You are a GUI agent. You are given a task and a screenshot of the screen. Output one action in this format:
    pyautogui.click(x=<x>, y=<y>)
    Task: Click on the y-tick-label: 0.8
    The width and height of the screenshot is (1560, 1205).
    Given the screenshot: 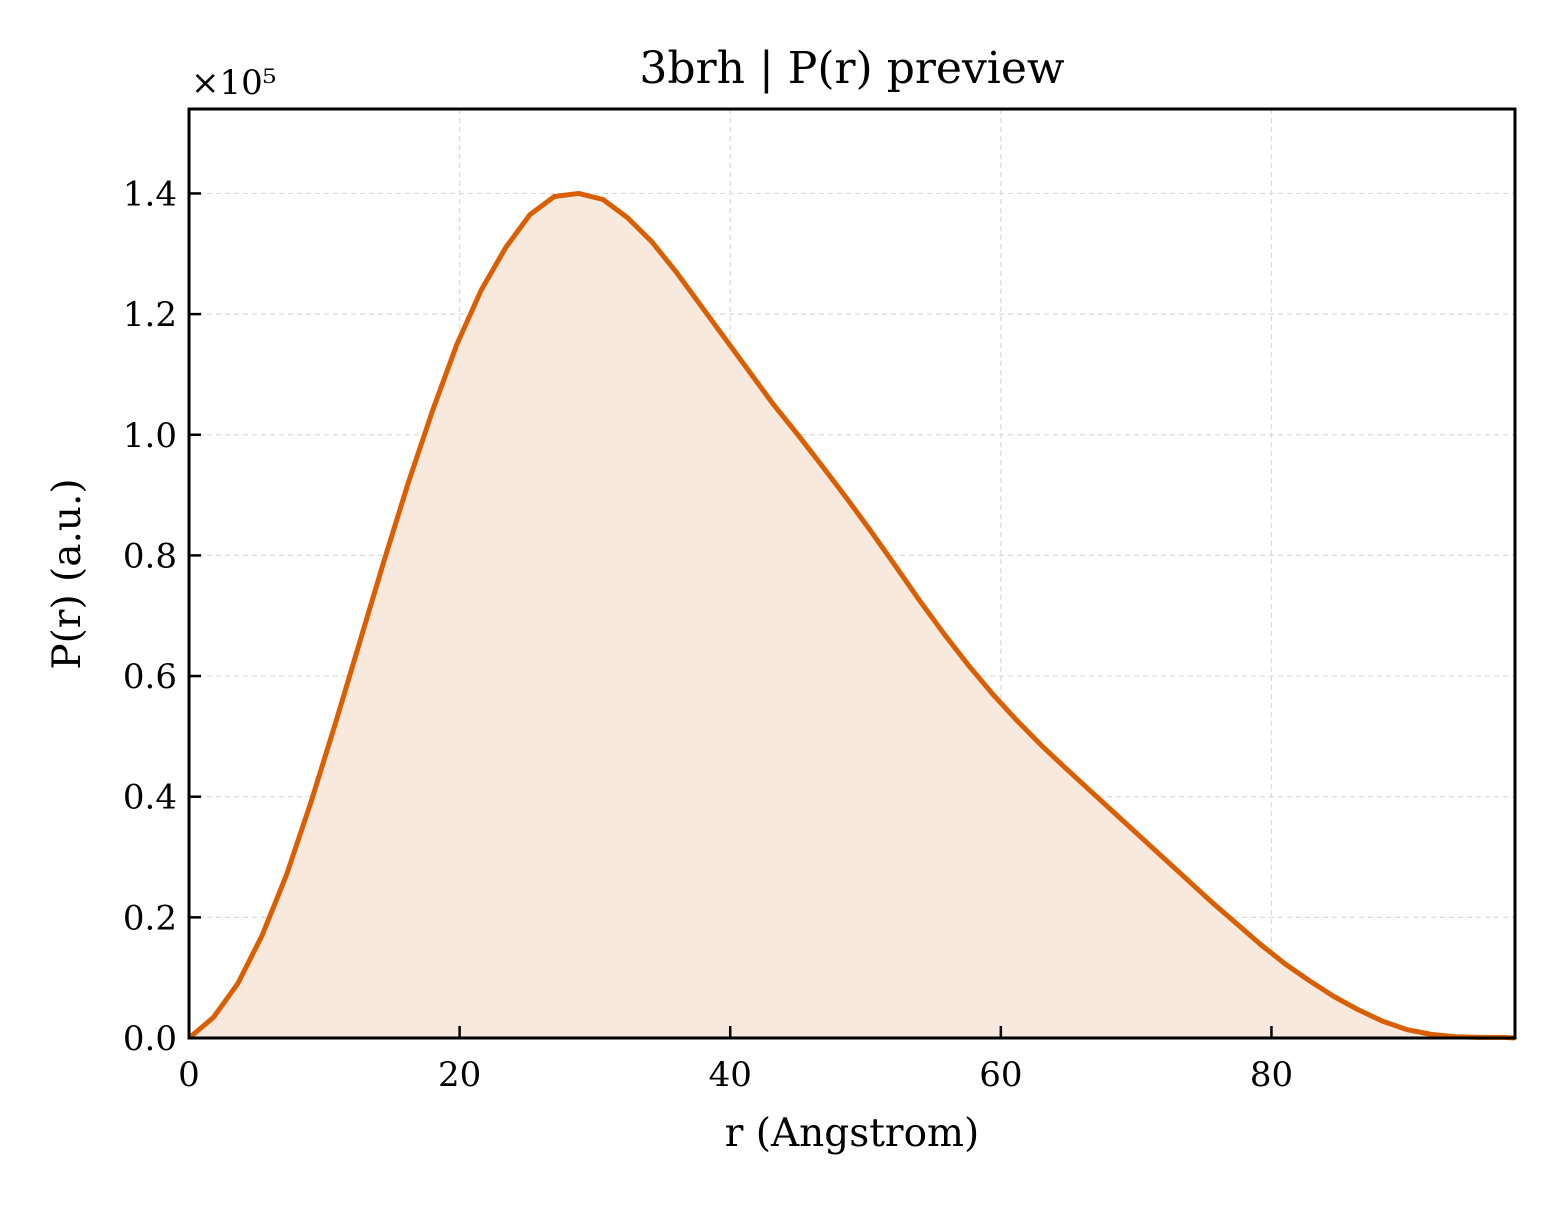 What is the action you would take?
    pyautogui.click(x=150, y=556)
    